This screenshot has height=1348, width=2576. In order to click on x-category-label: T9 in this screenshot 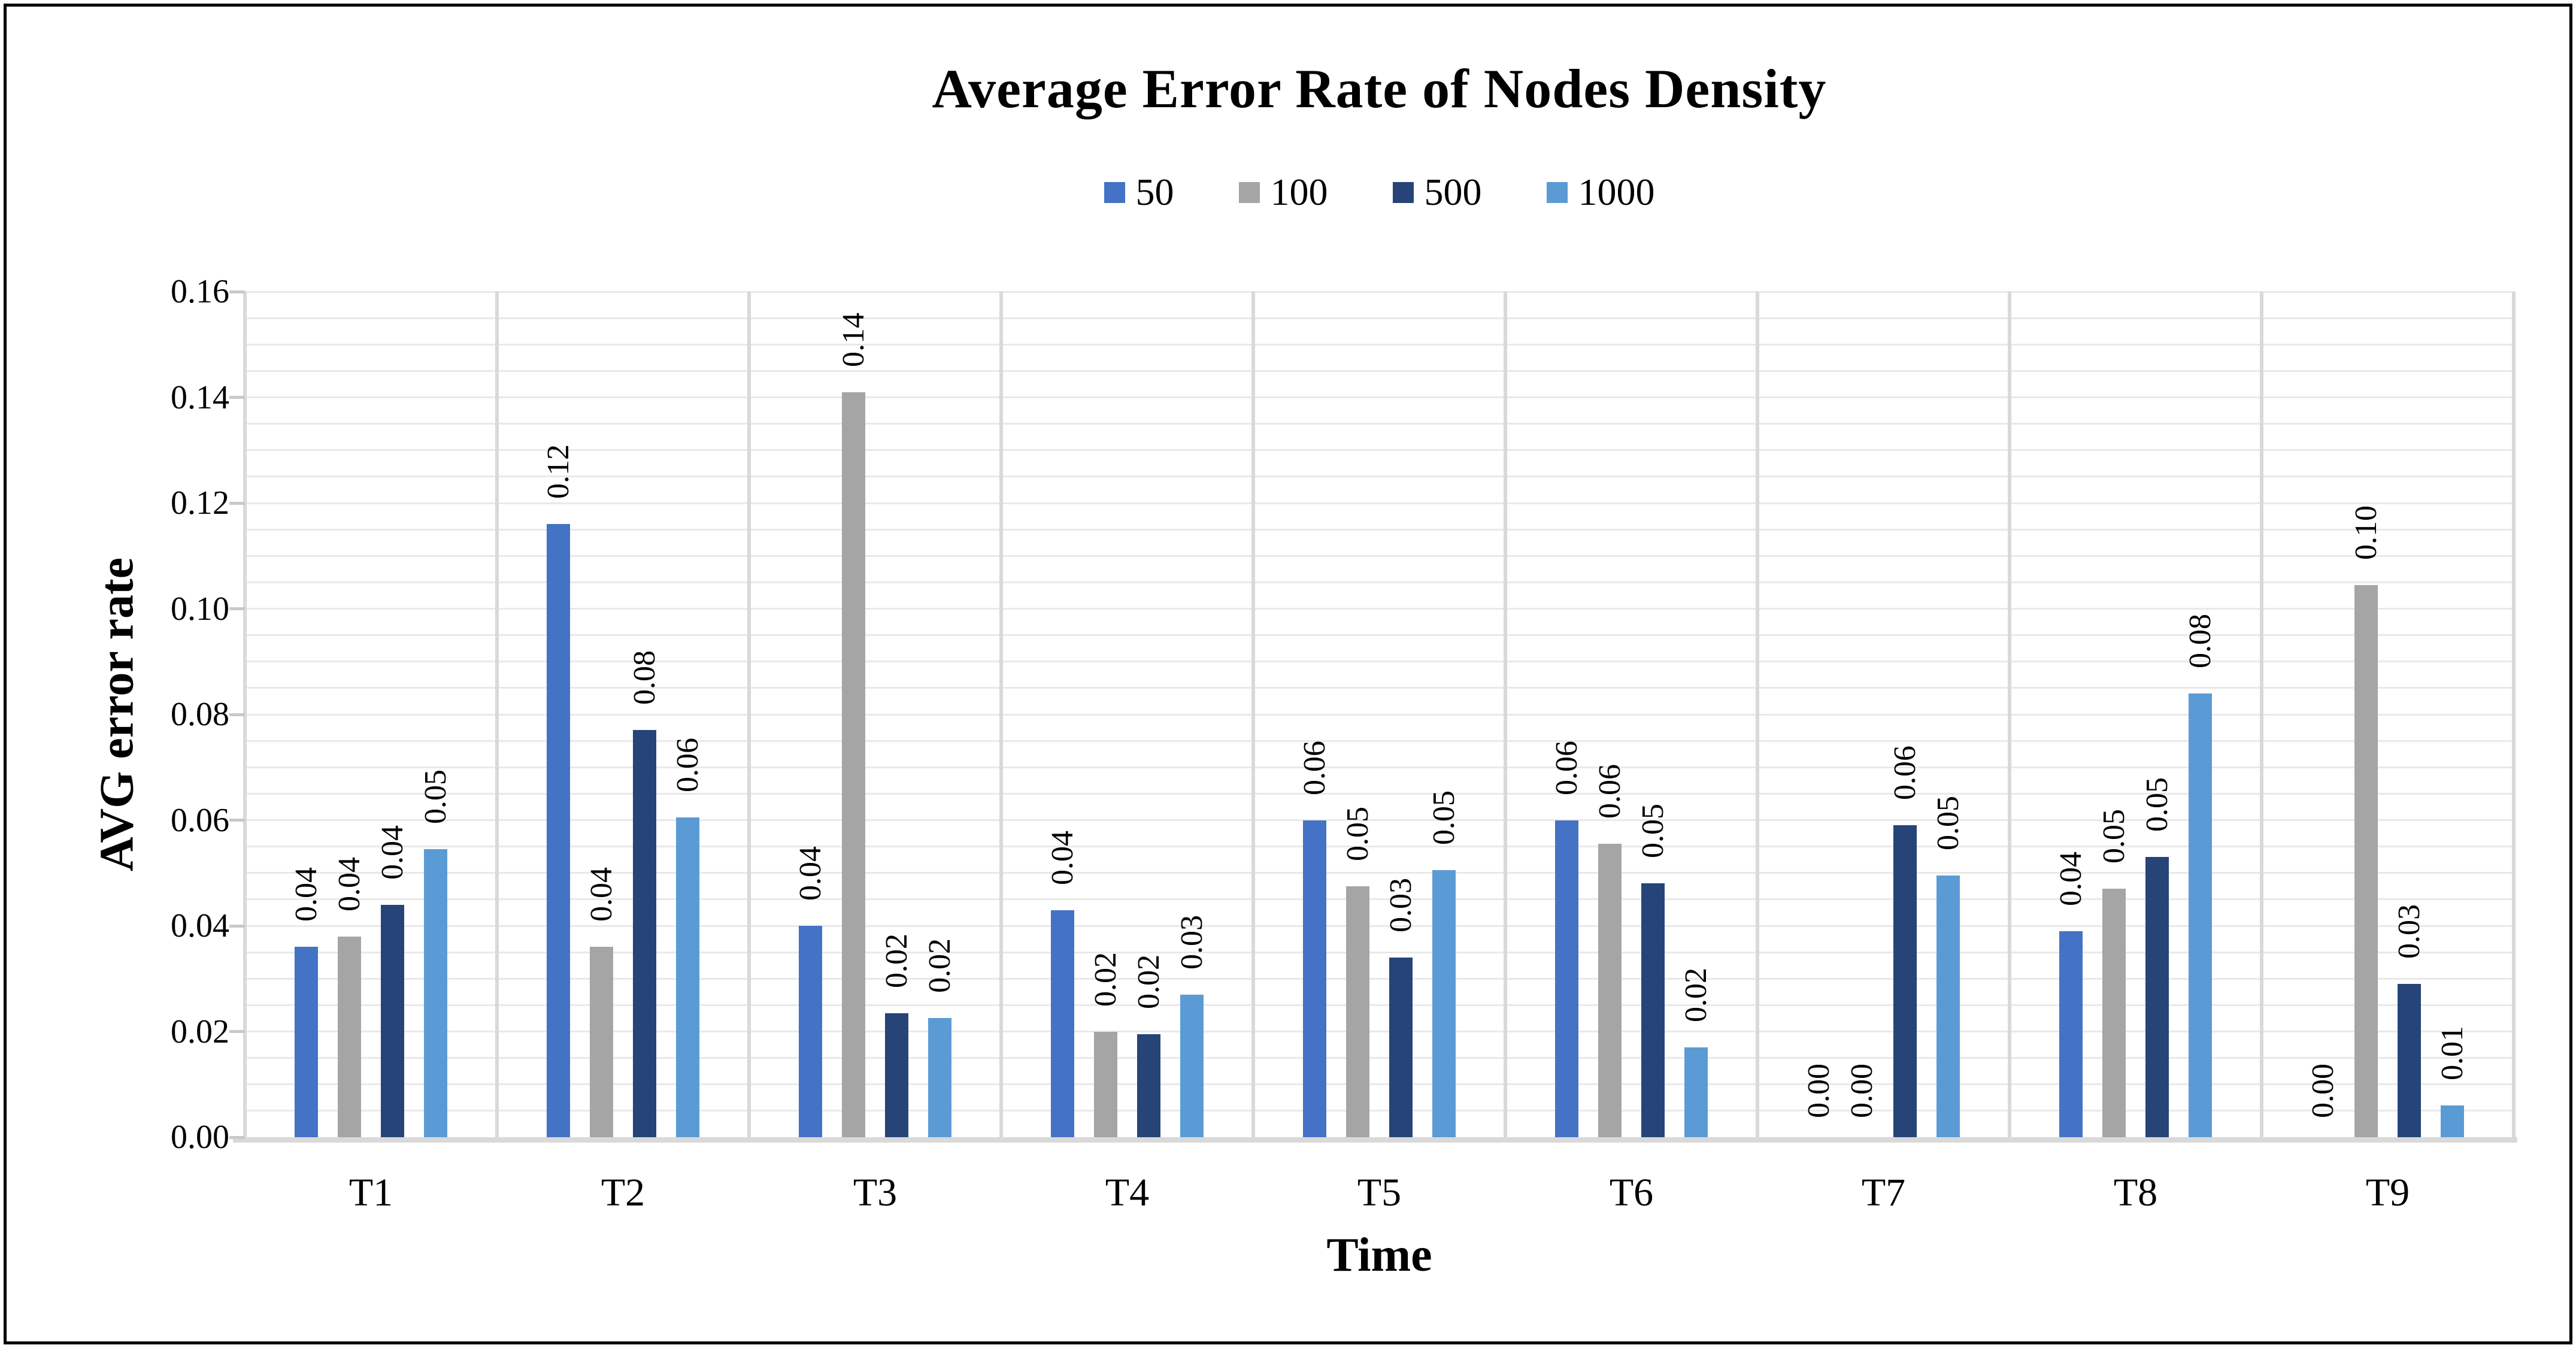, I will do `click(2387, 1192)`.